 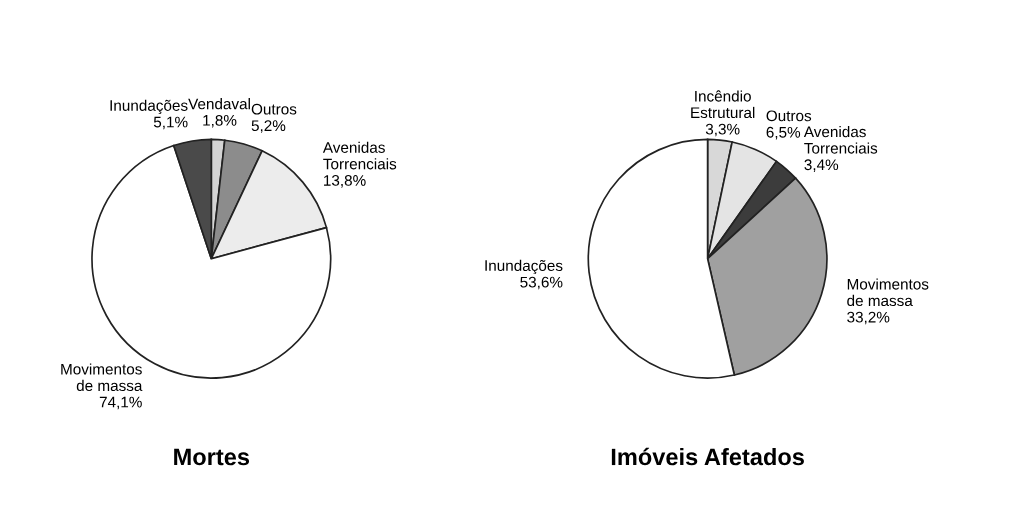 I want to click on data-label: 5,1%, so click(x=170, y=123).